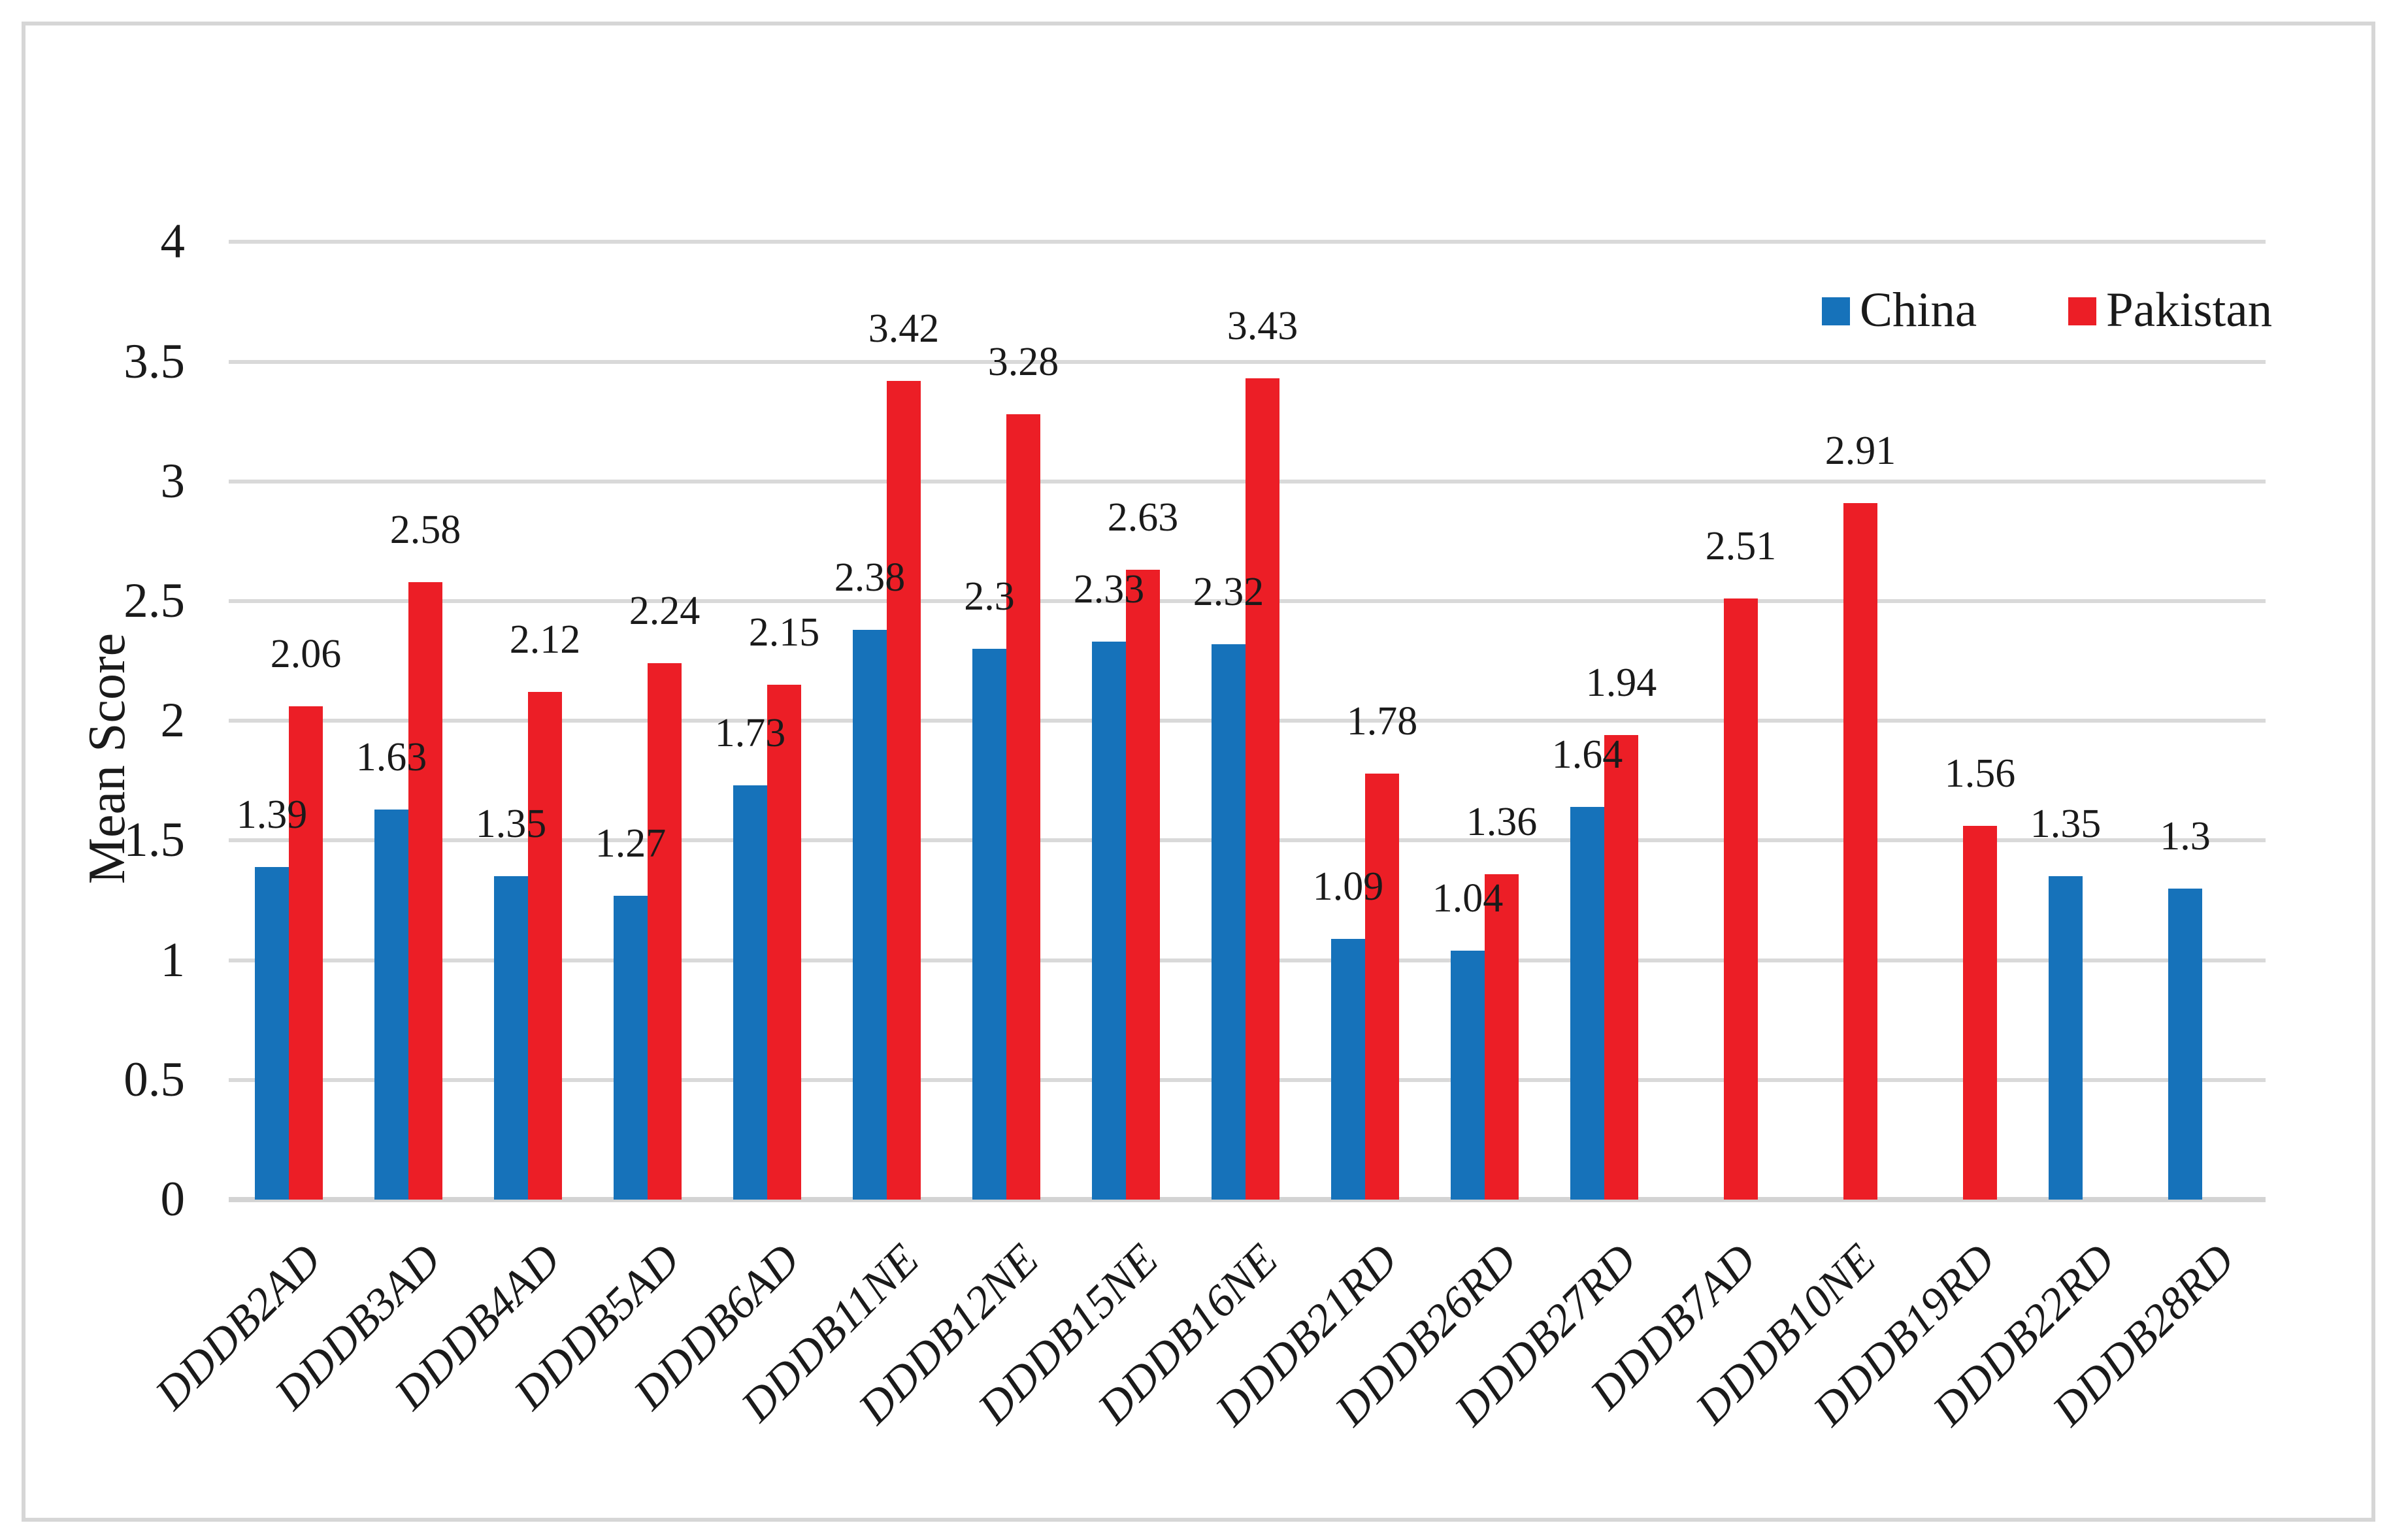  Describe the element at coordinates (173, 481) in the screenshot. I see `y-tick-label: 3` at that location.